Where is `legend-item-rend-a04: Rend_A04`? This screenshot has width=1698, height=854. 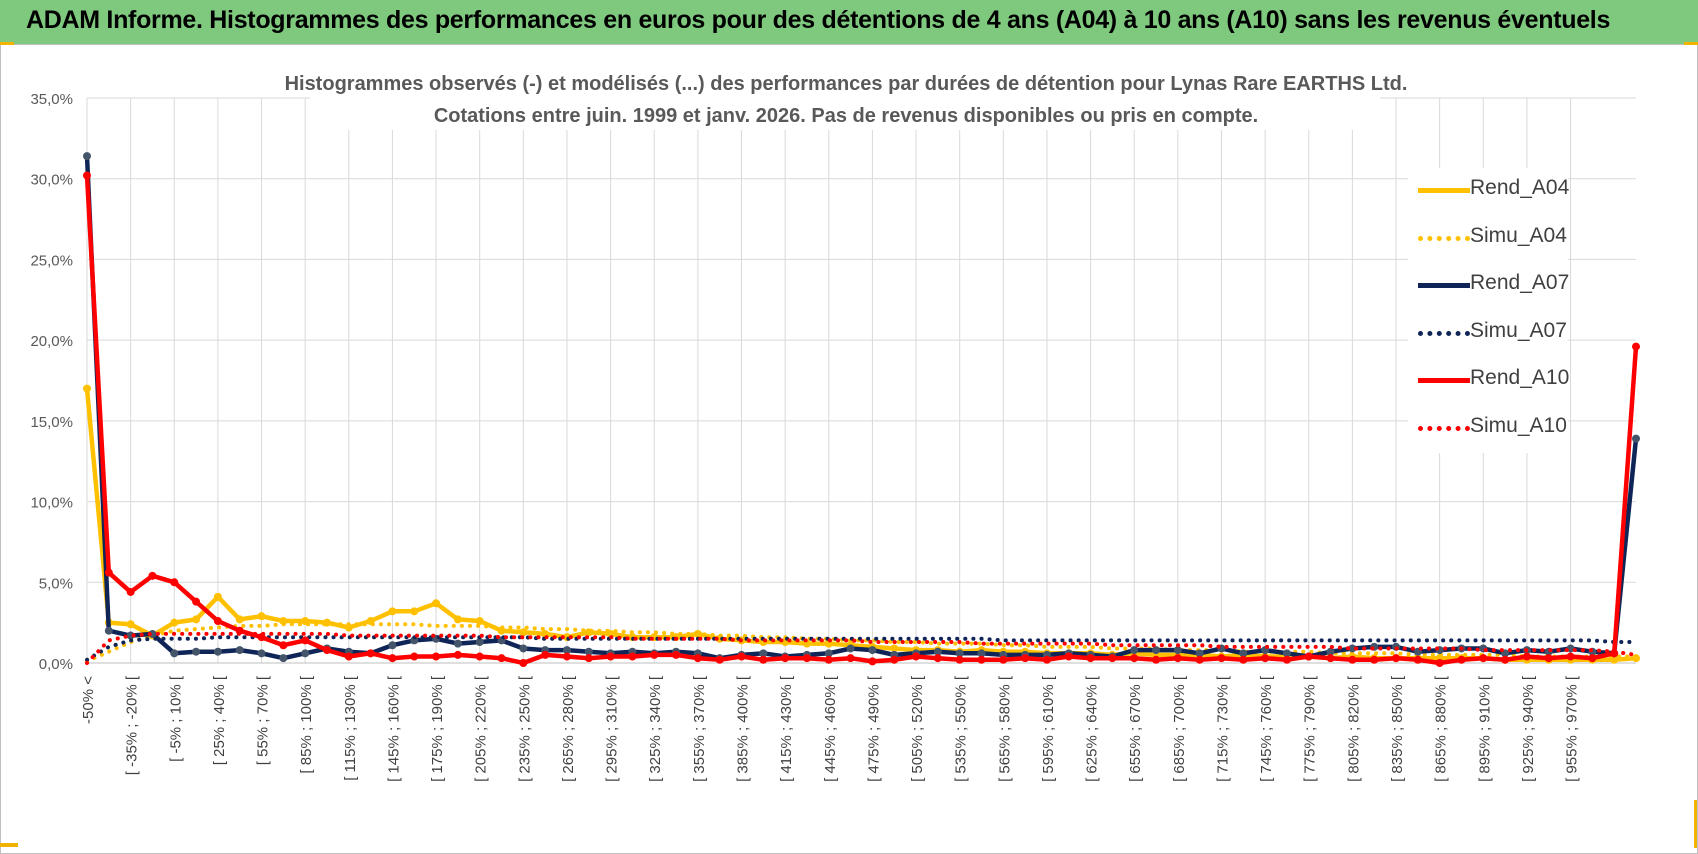
legend-item-rend-a04: Rend_A04 is located at coordinates (1488, 192).